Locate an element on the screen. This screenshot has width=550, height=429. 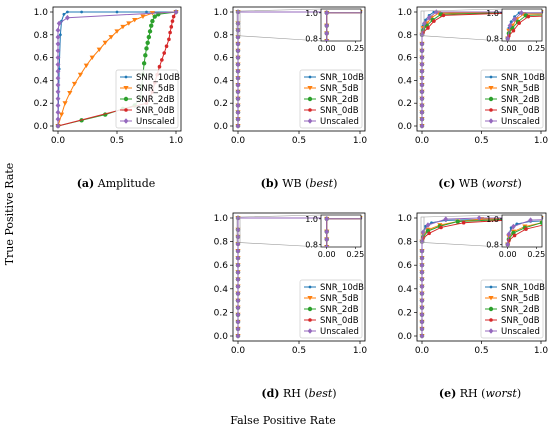
inset-d: 0.00 0.25 0.8 1.0 is located at coordinates (300, 281).